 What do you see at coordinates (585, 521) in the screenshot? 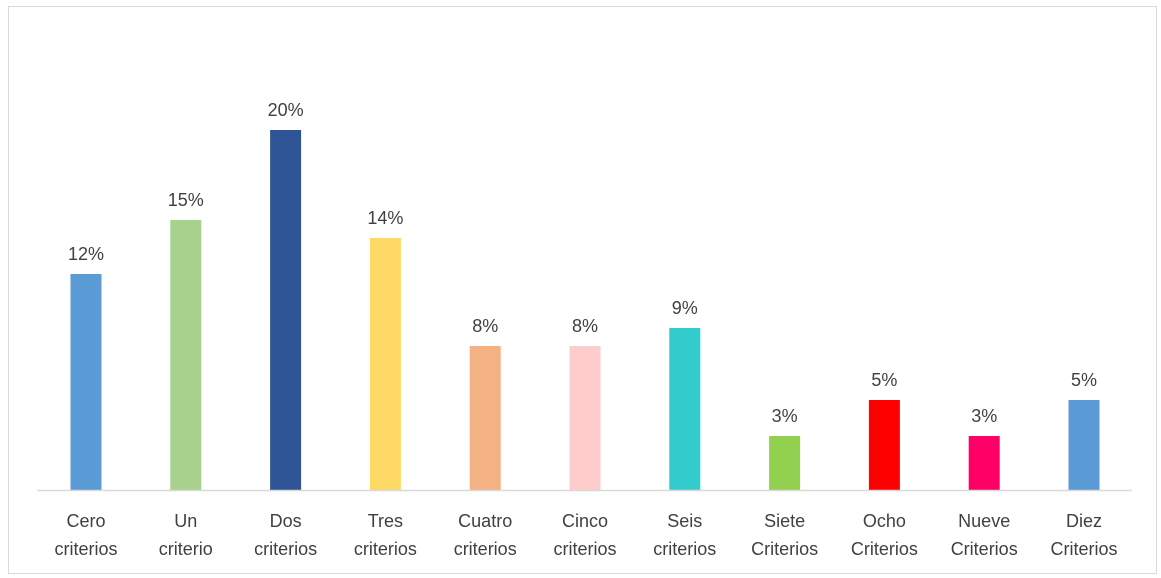
I see `category-label-5-line-0: Cinco` at bounding box center [585, 521].